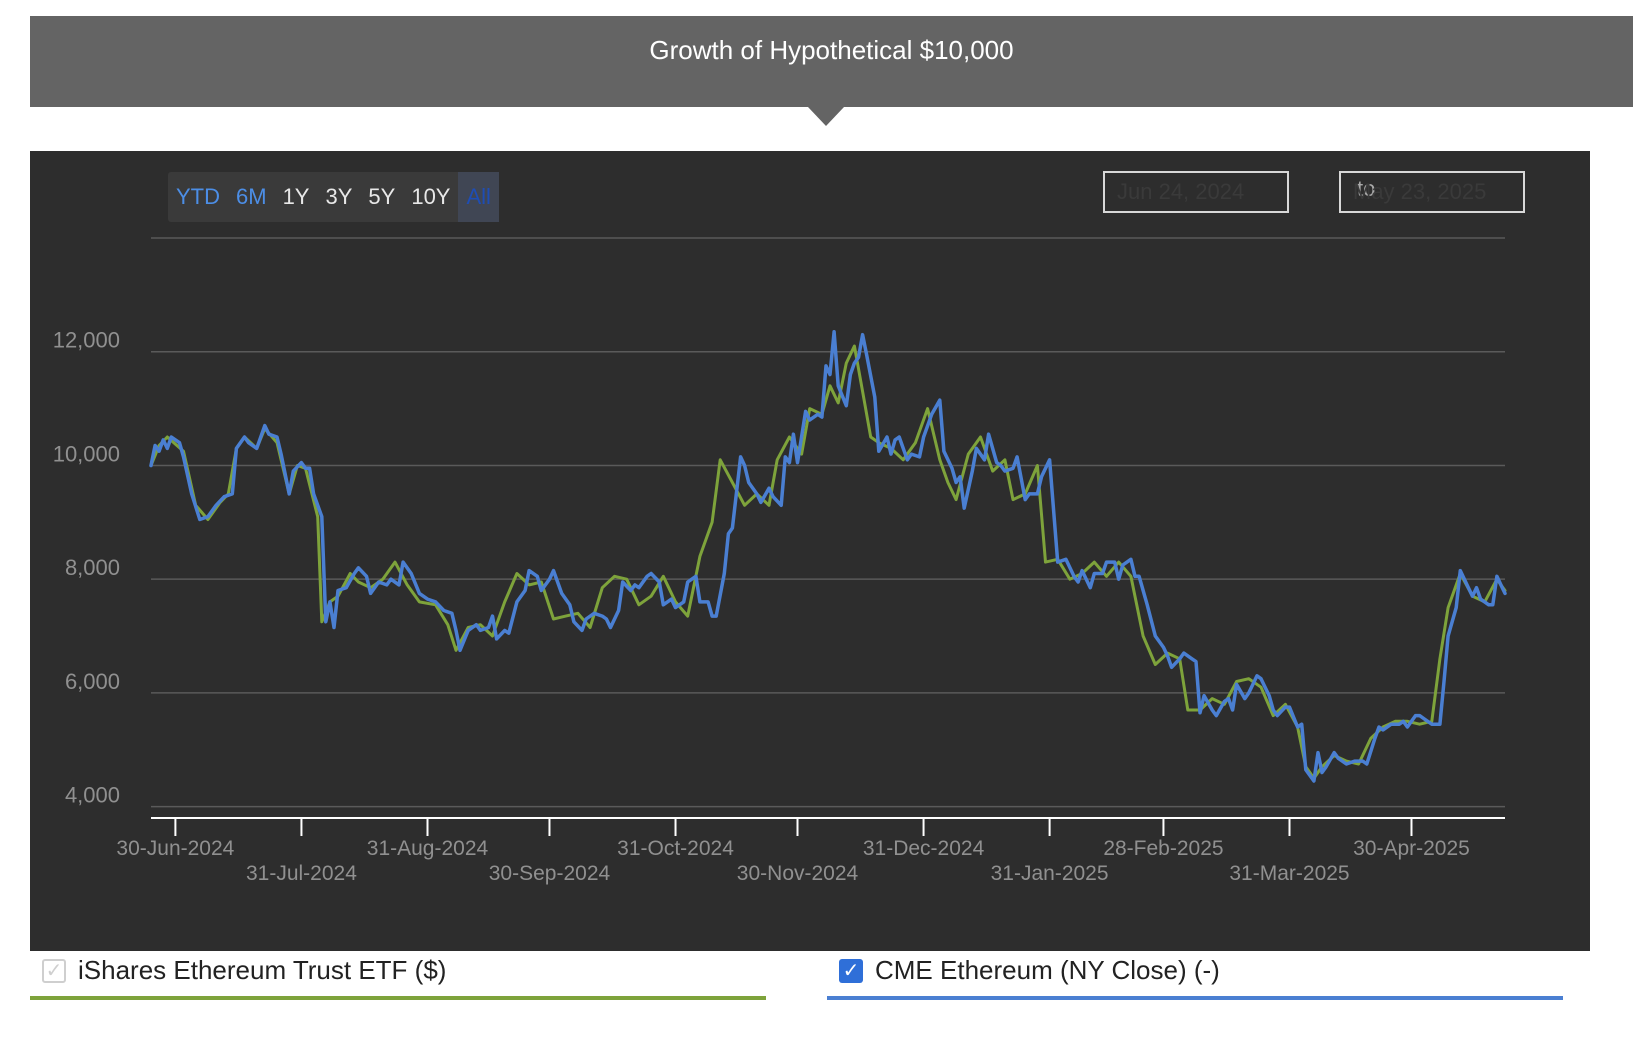 Image resolution: width=1636 pixels, height=1042 pixels. Describe the element at coordinates (851, 971) in the screenshot. I see `cme-checkbox: ✓` at that location.